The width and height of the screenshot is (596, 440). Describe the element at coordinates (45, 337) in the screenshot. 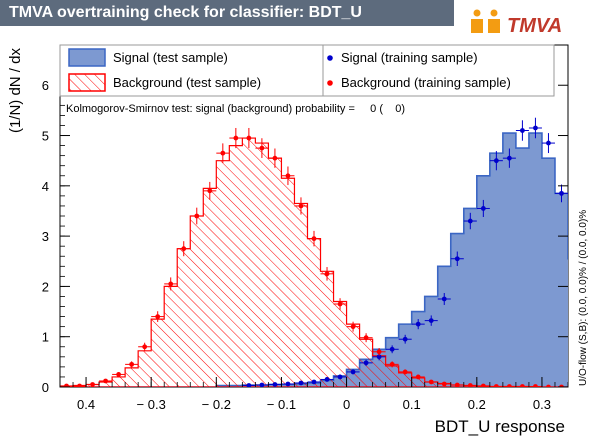

I see `y-tick-label: 1` at that location.